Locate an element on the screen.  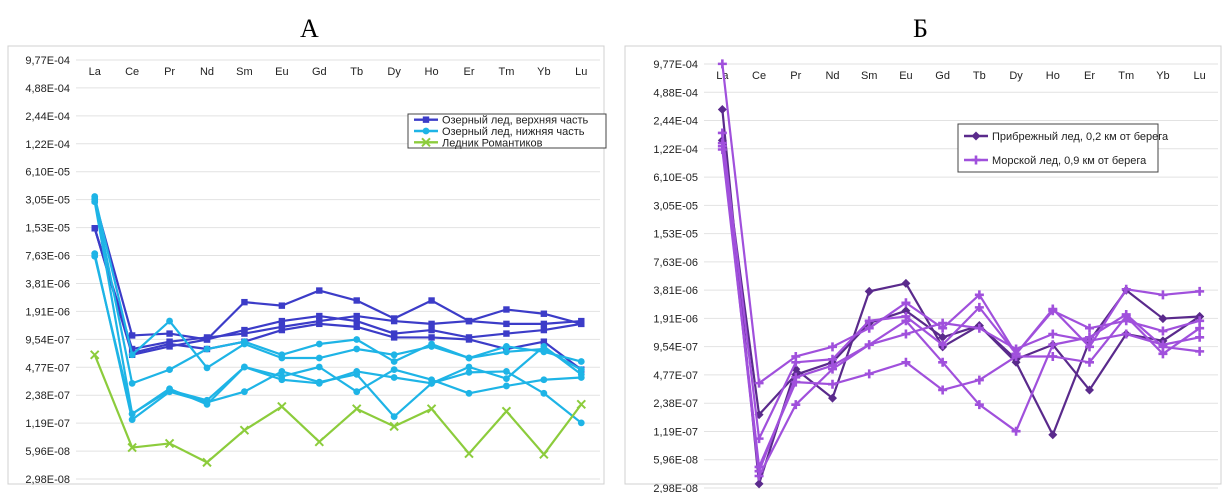
y-tick-label: 2,44E-04 is located at coordinates (47, 117).